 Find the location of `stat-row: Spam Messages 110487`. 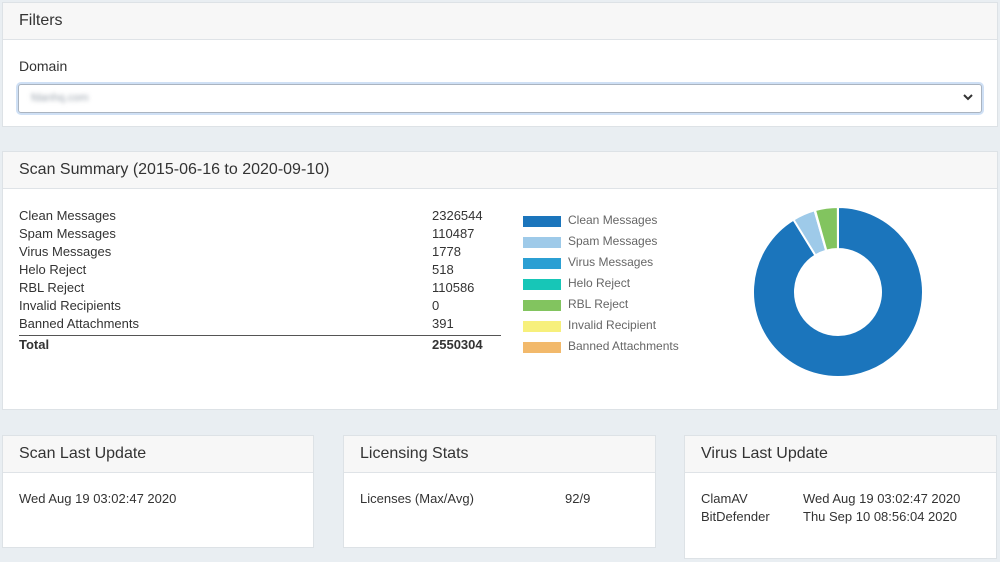

stat-row: Spam Messages 110487 is located at coordinates (260, 234).